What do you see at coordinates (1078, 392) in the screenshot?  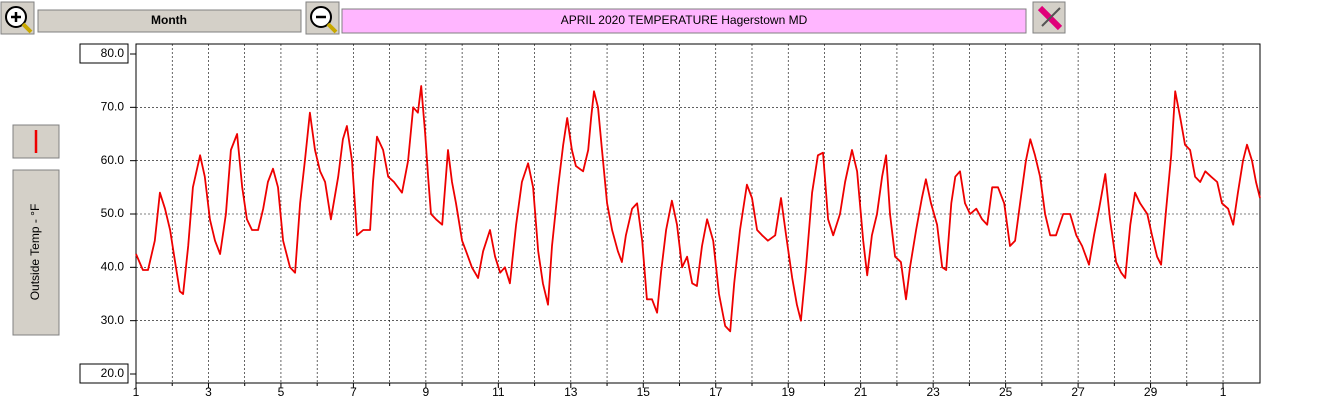 I see `x-tick-label: 27` at bounding box center [1078, 392].